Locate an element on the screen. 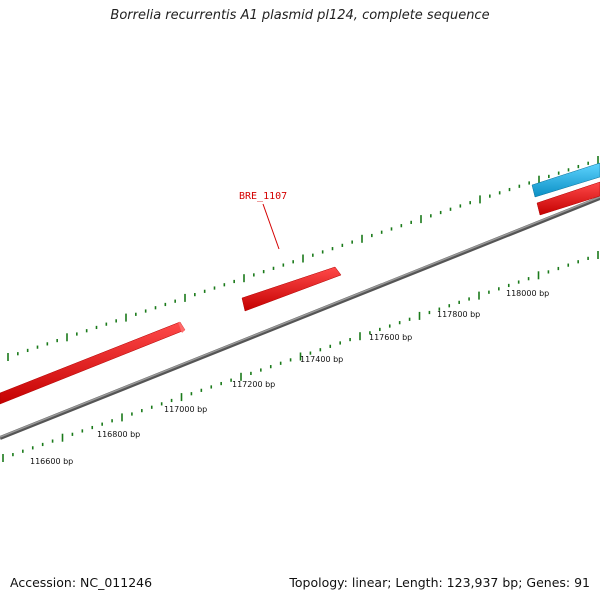  accession-text: Accession: NC_011246 is located at coordinates (81, 582).